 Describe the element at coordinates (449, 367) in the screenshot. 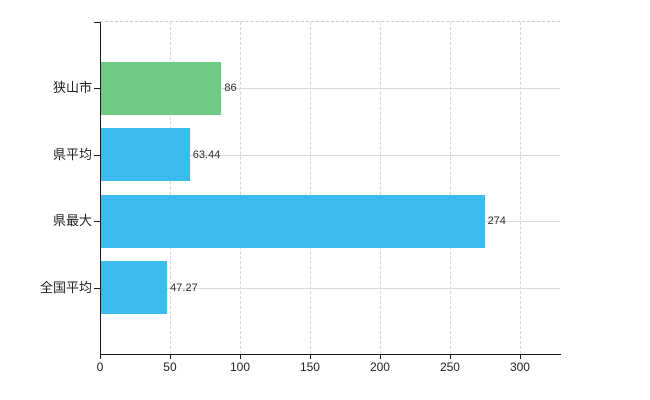

I see `x-axis-tick-label: 250` at that location.